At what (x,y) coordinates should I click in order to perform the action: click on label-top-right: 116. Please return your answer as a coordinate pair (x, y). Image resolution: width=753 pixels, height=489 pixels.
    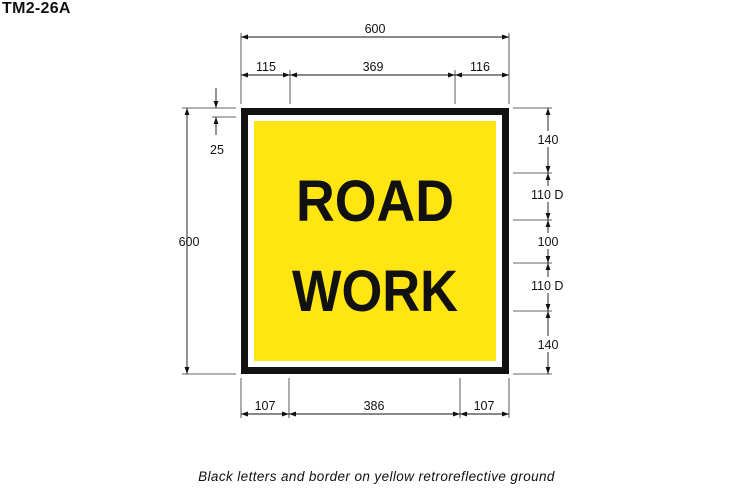
    Looking at the image, I should click on (480, 67).